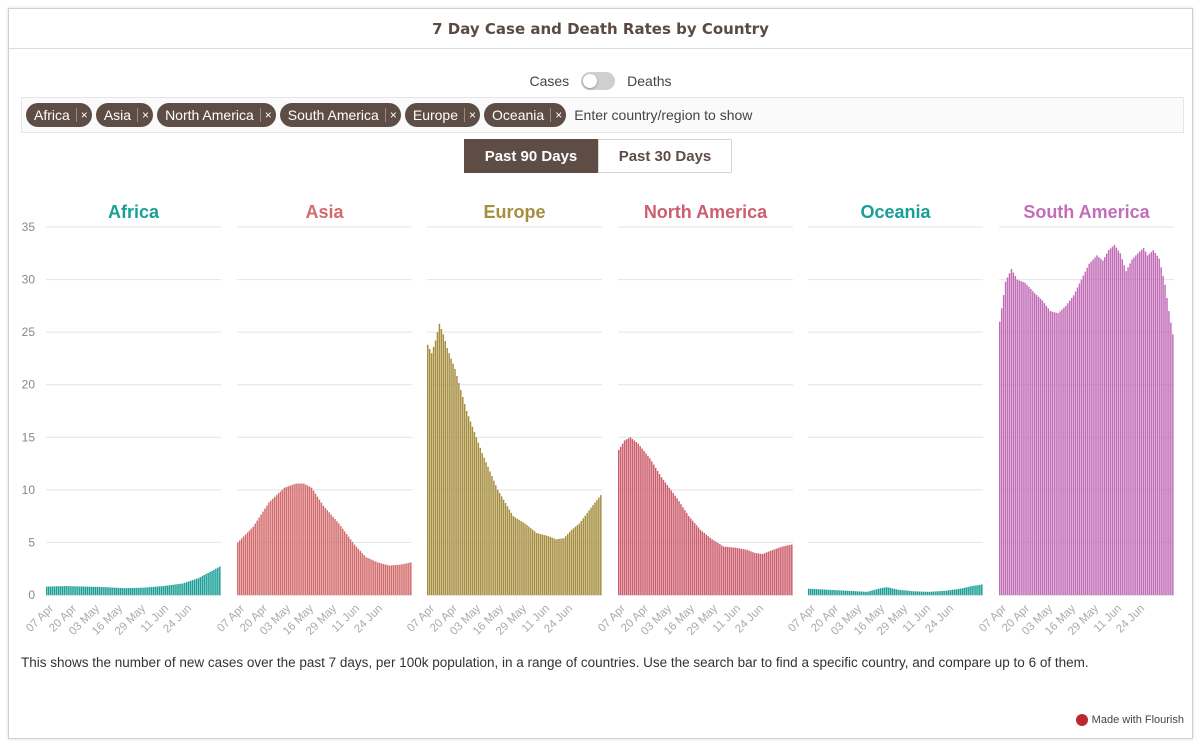 The image size is (1200, 745). Describe the element at coordinates (665, 156) in the screenshot. I see `tab-past-30-days: Past 30 Days` at that location.